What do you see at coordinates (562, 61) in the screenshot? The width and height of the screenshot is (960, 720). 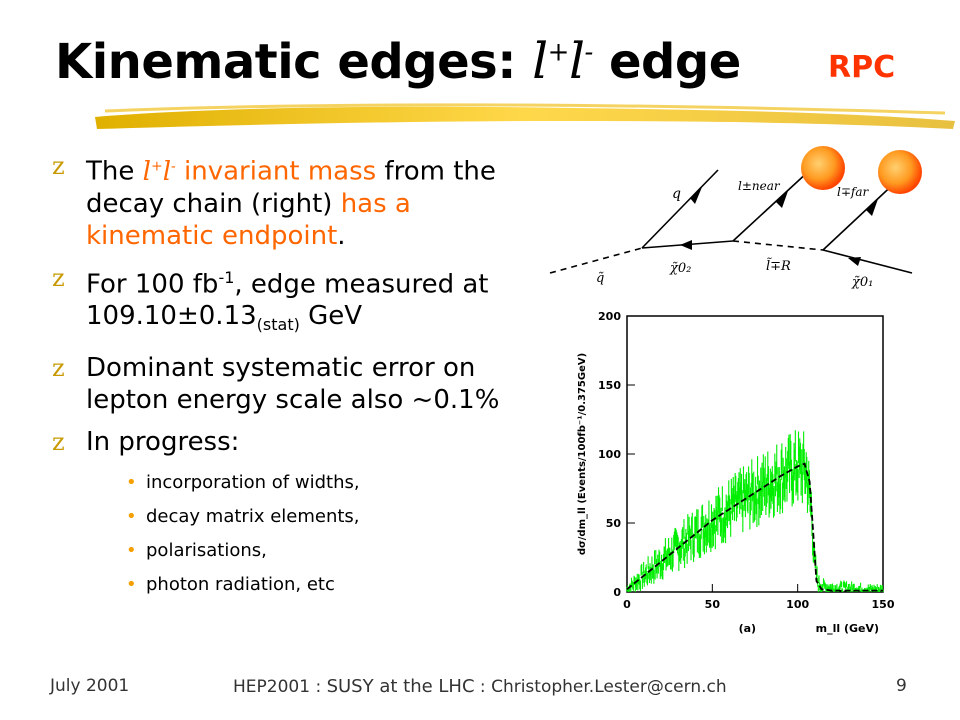 I see `title-ll: l+l-` at bounding box center [562, 61].